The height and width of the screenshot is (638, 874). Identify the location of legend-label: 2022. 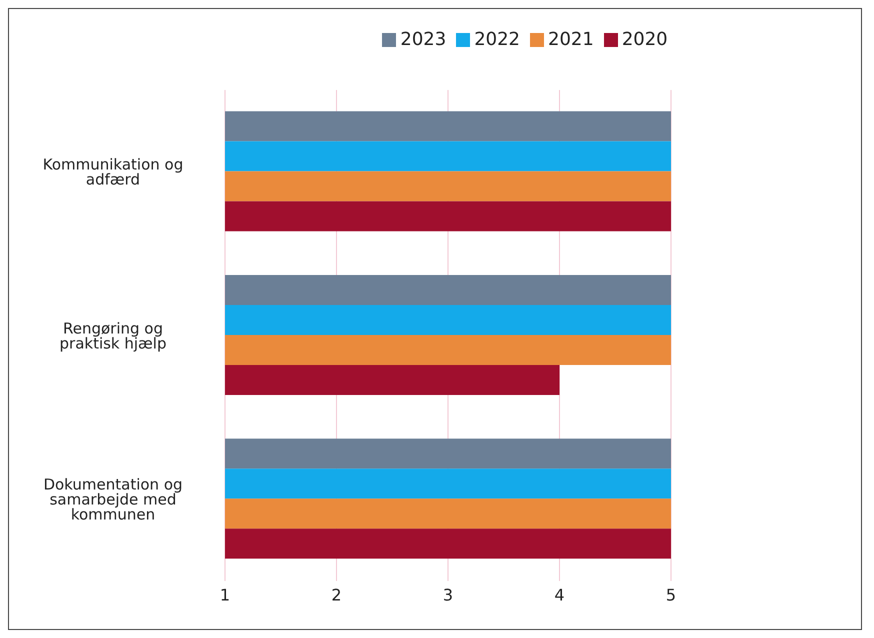
(497, 39).